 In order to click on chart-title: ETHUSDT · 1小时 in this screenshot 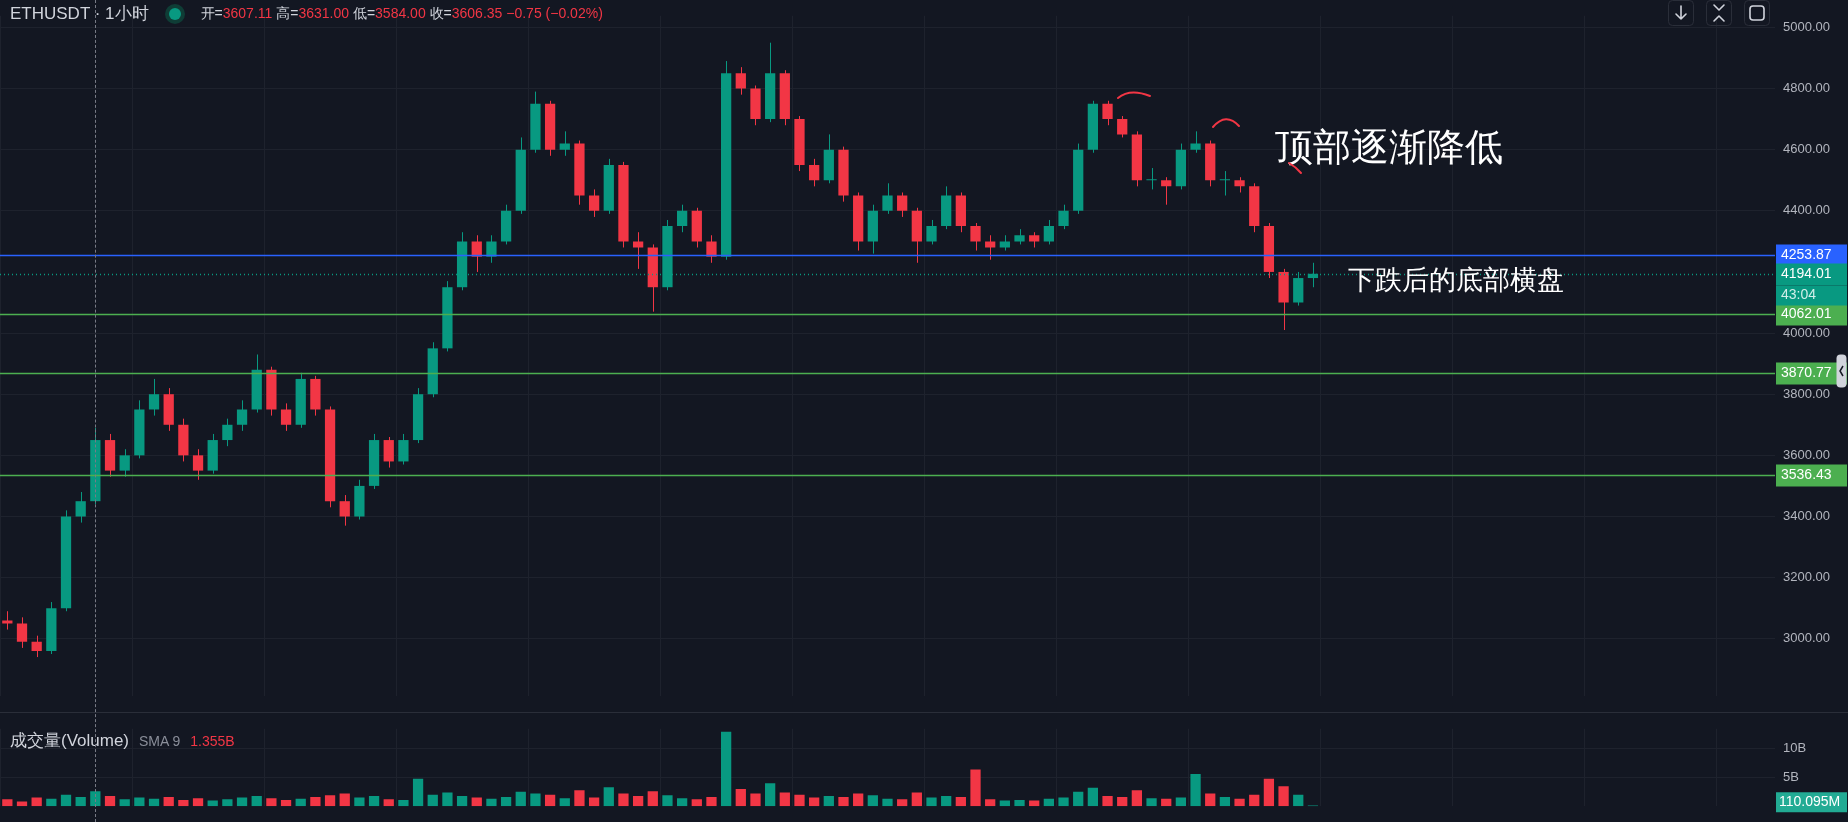, I will do `click(79, 14)`.